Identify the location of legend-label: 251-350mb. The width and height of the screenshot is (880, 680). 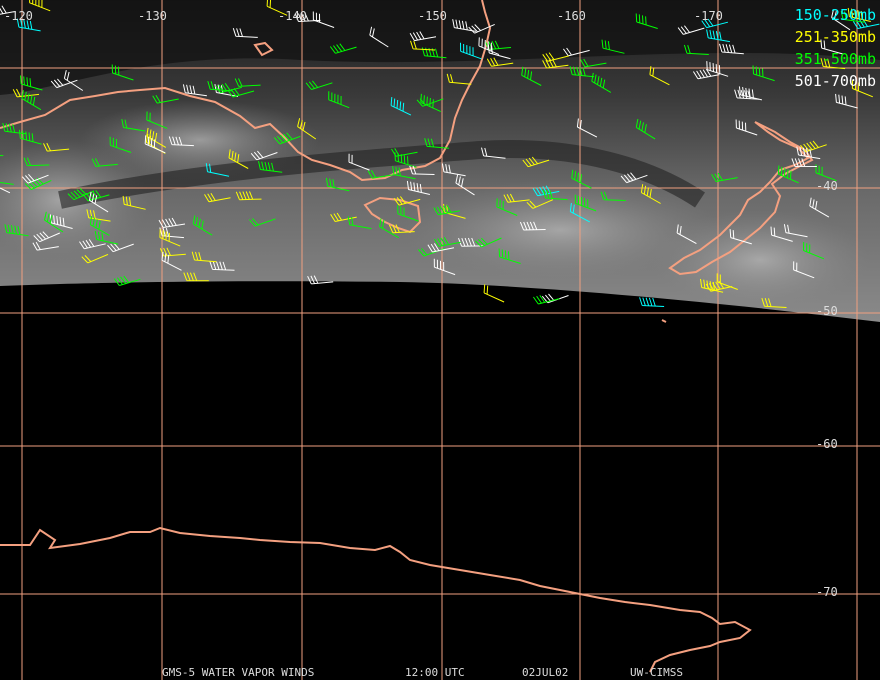
(835, 37).